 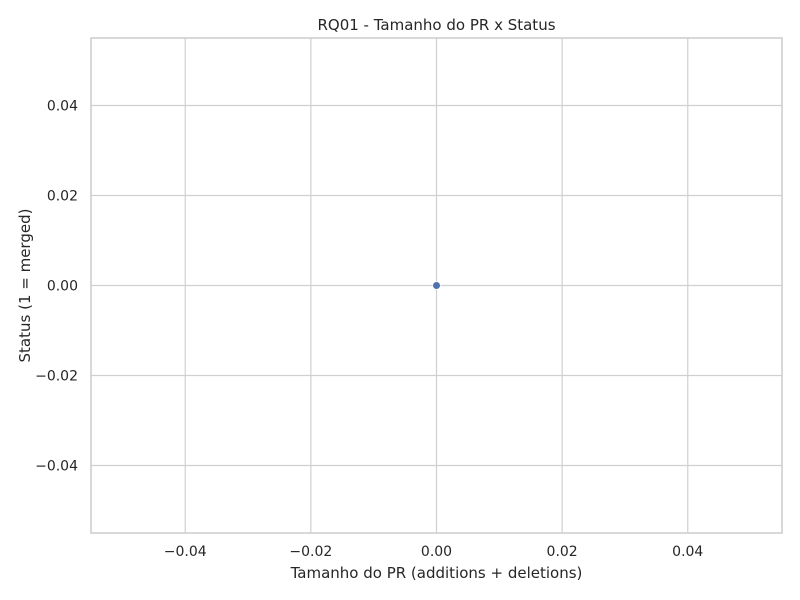 I want to click on x-tick-label: −0.02, so click(x=310, y=552).